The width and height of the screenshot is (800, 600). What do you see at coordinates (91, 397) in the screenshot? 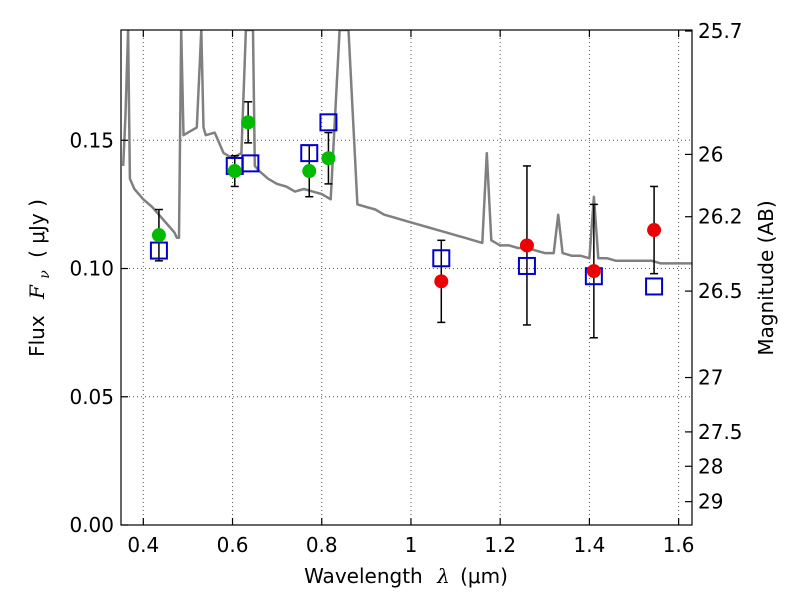
I see `y-tick-label: 0.05` at bounding box center [91, 397].